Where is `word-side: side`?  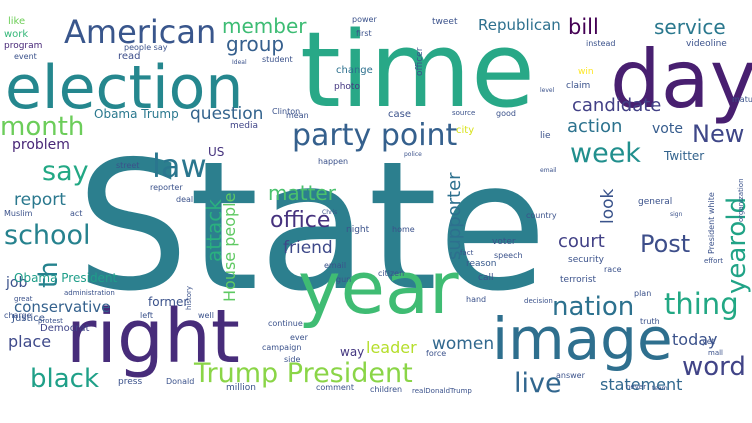 word-side: side is located at coordinates (292, 359).